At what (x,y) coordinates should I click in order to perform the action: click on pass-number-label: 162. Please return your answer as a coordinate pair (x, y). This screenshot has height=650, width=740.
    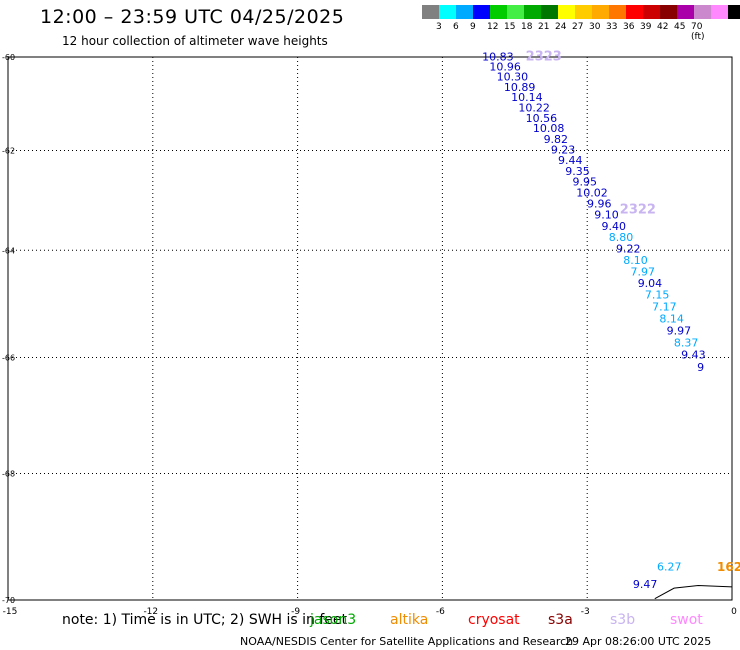
    Looking at the image, I should click on (728, 567).